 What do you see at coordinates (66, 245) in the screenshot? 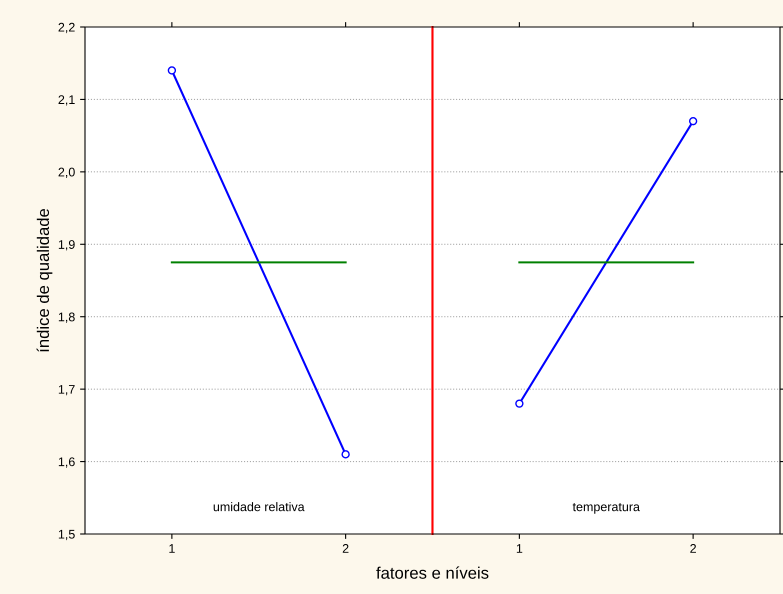
I see `y-tick-label: 1,9` at bounding box center [66, 245].